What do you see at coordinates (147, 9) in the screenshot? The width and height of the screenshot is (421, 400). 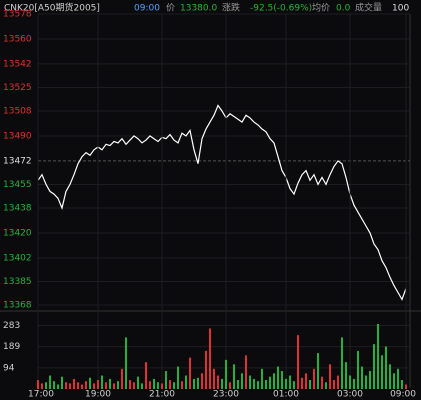 I see `header-time: 09:00` at bounding box center [147, 9].